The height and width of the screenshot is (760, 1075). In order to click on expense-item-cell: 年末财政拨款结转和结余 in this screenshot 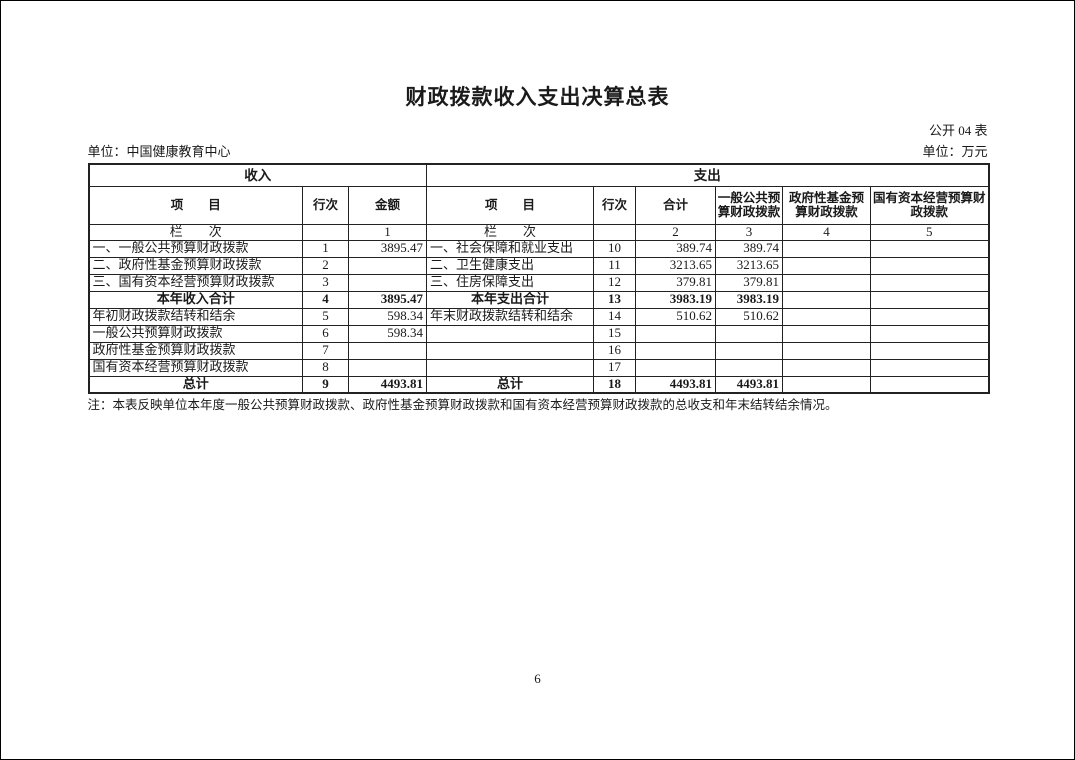, I will do `click(510, 316)`.